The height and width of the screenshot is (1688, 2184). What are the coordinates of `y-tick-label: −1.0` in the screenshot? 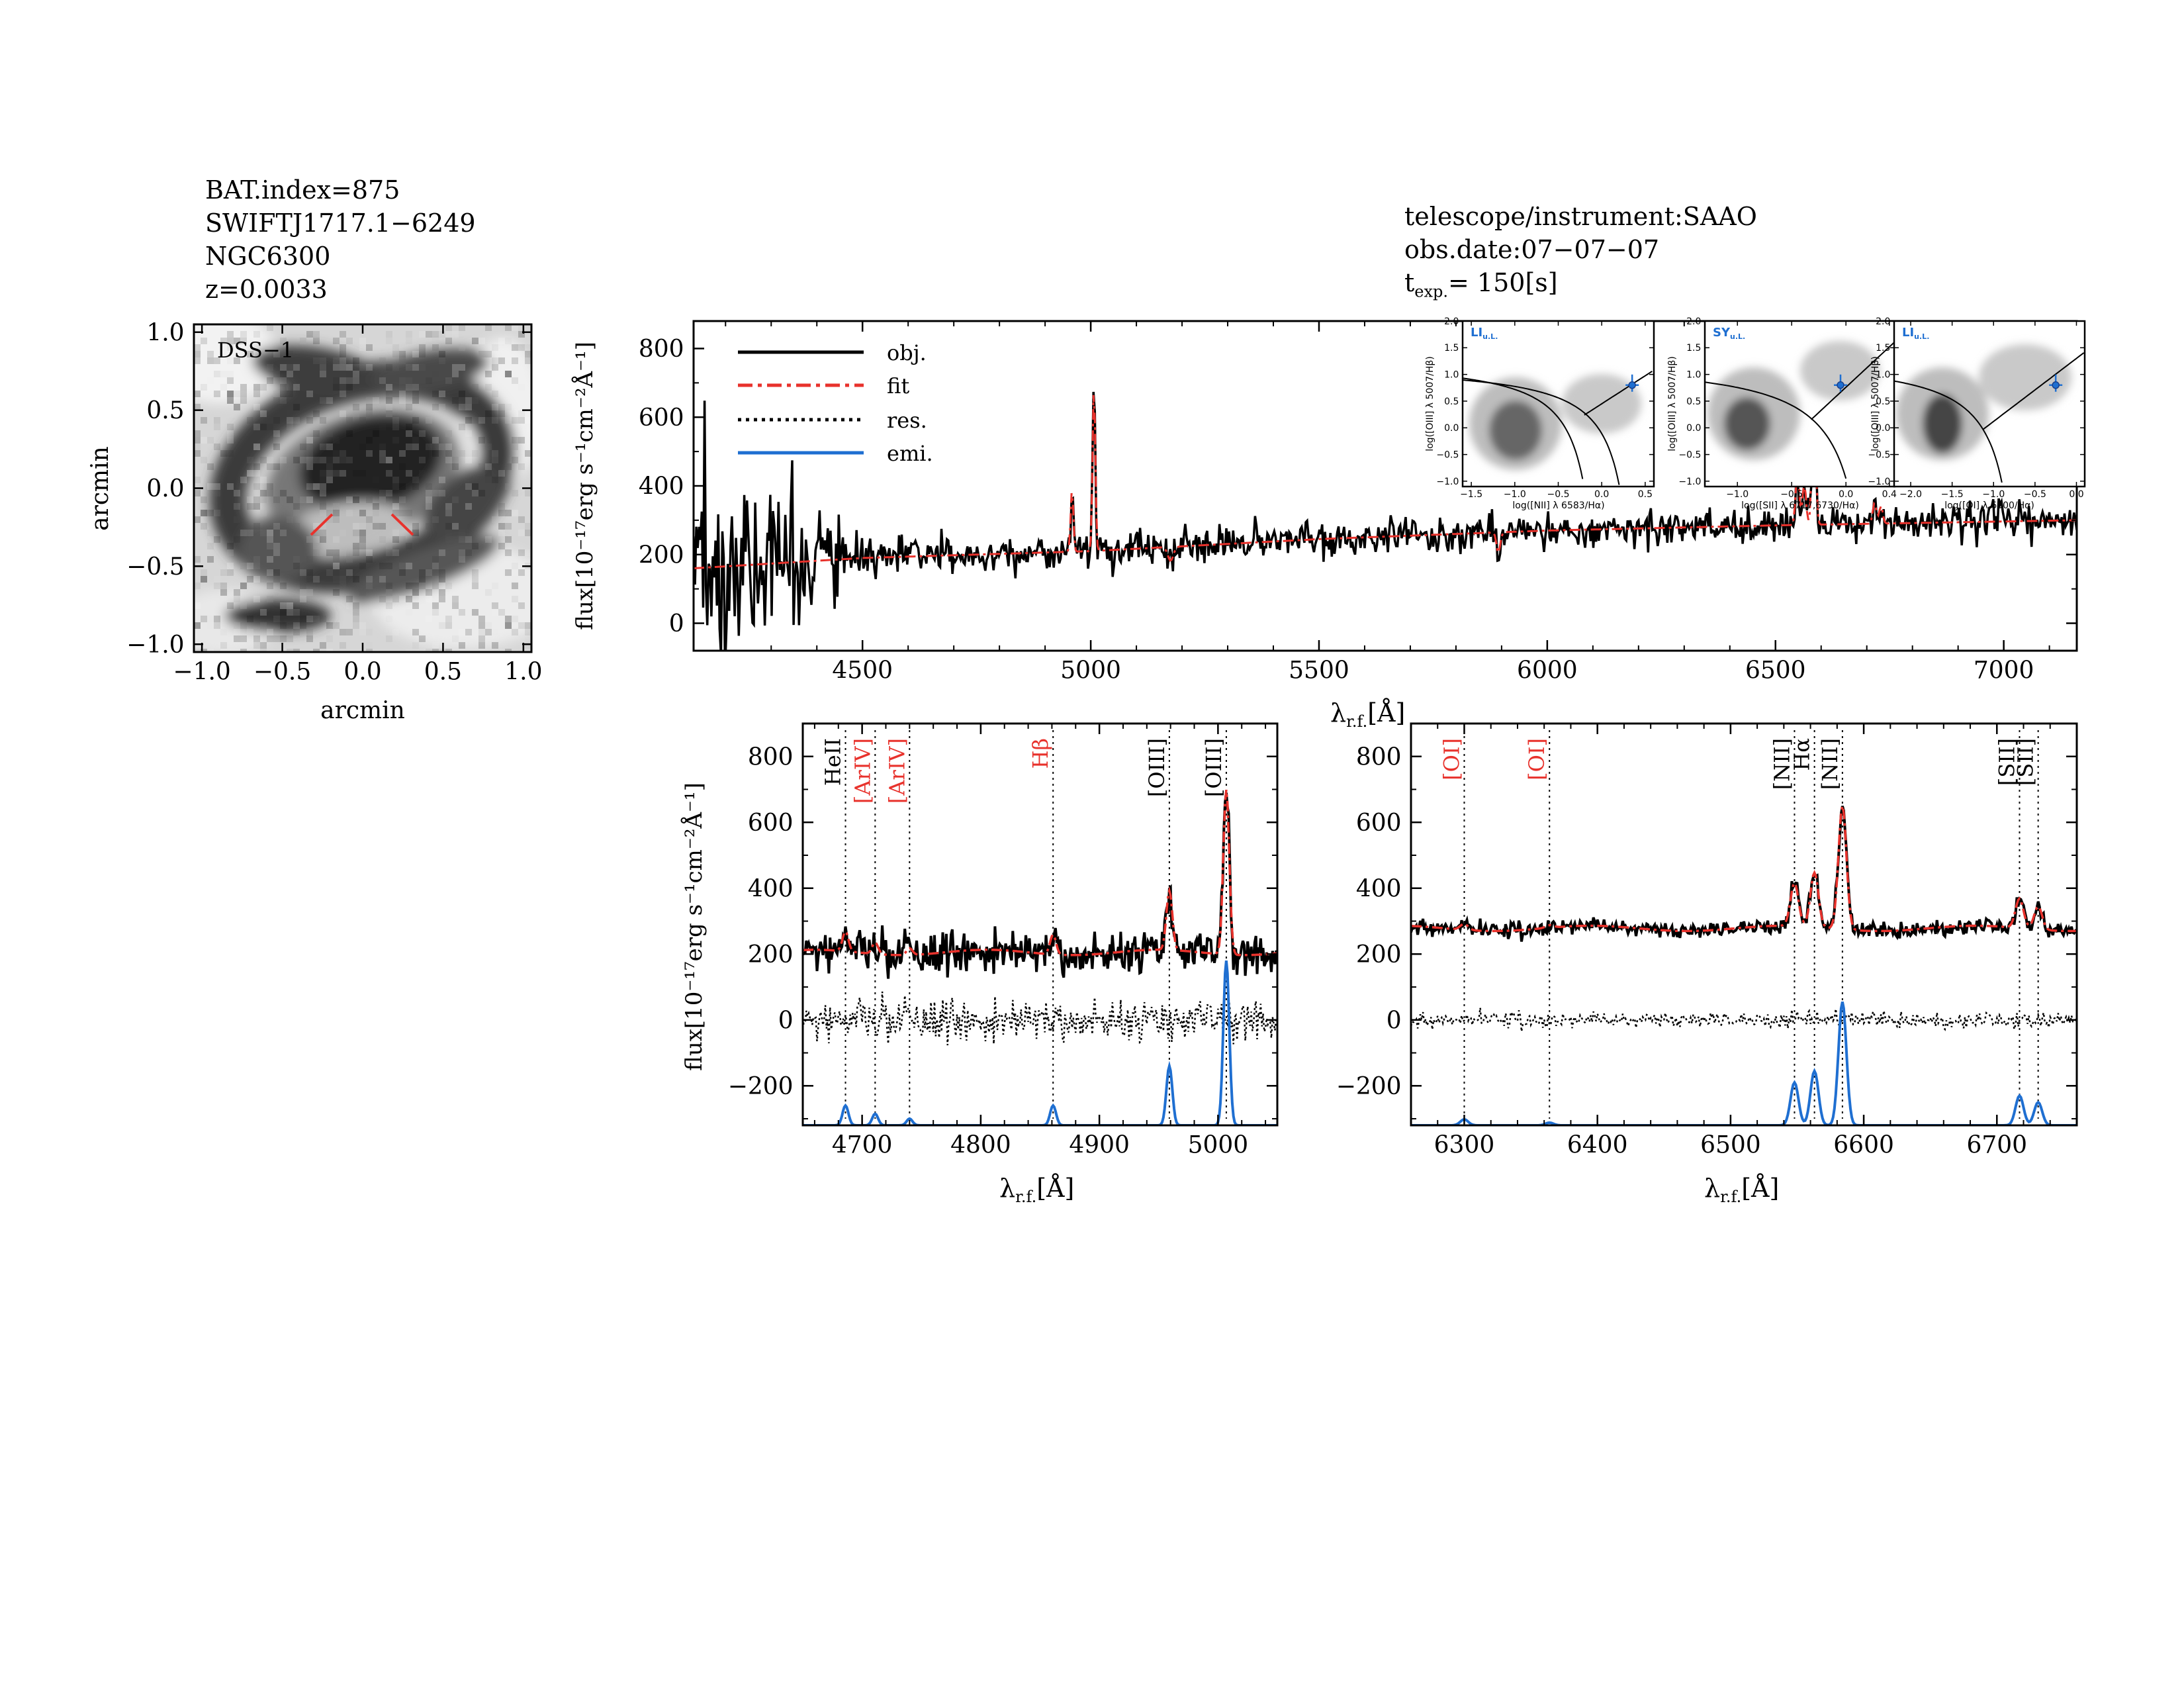 It's located at (1879, 482).